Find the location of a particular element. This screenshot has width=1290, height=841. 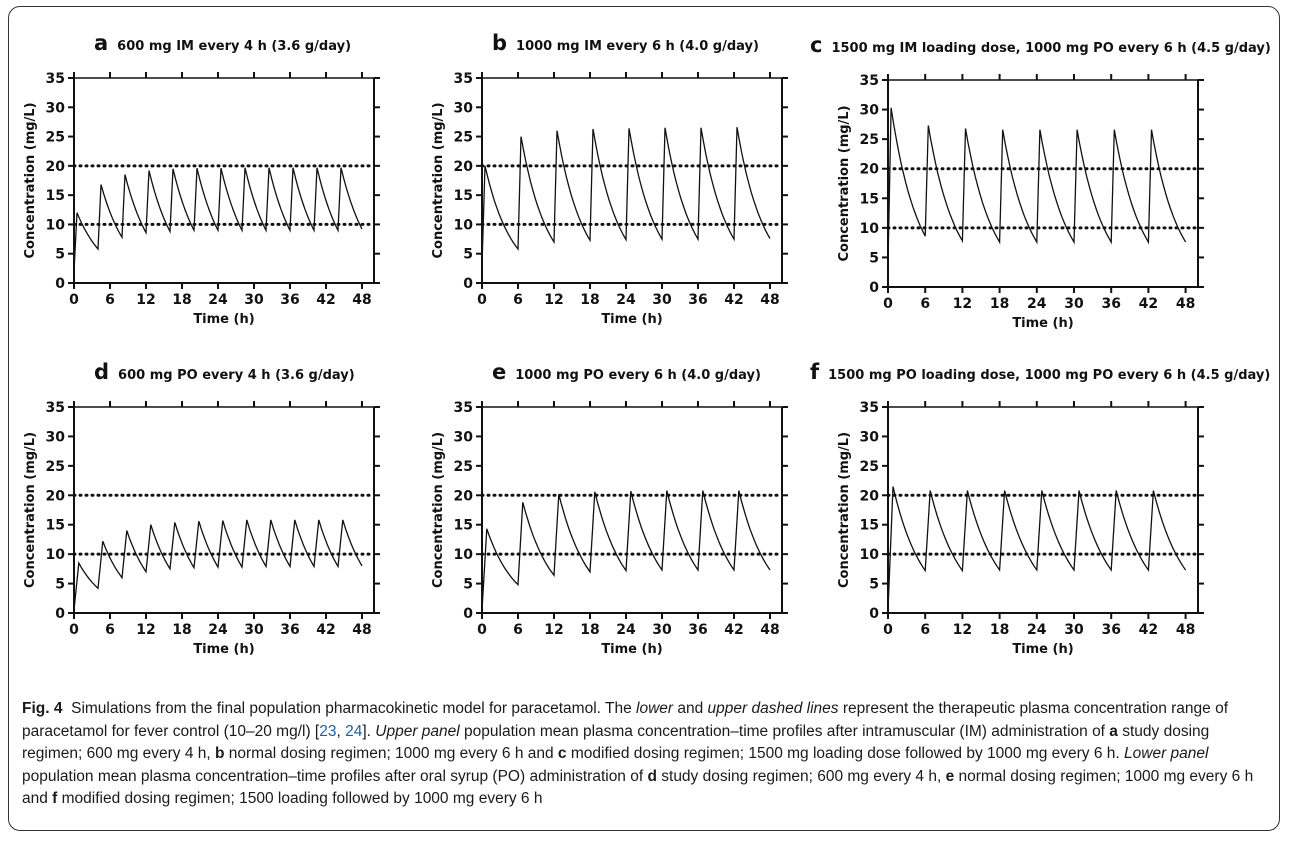

panel-letter: a is located at coordinates (101, 43).